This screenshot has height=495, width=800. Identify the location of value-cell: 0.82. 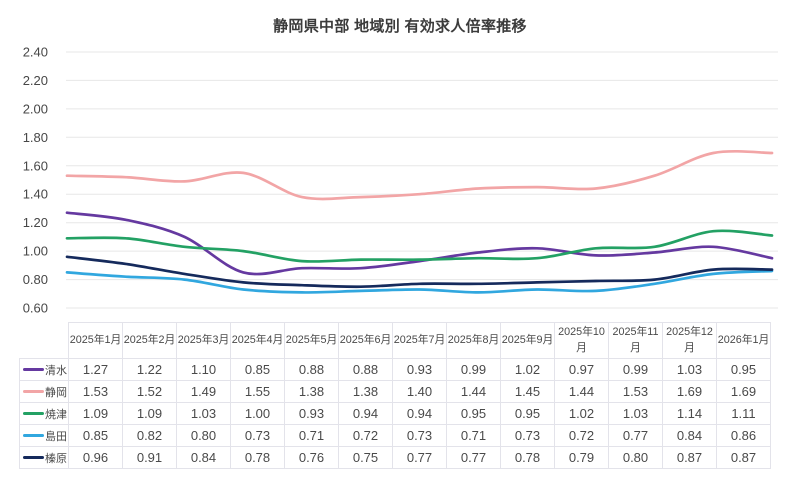
(149, 435).